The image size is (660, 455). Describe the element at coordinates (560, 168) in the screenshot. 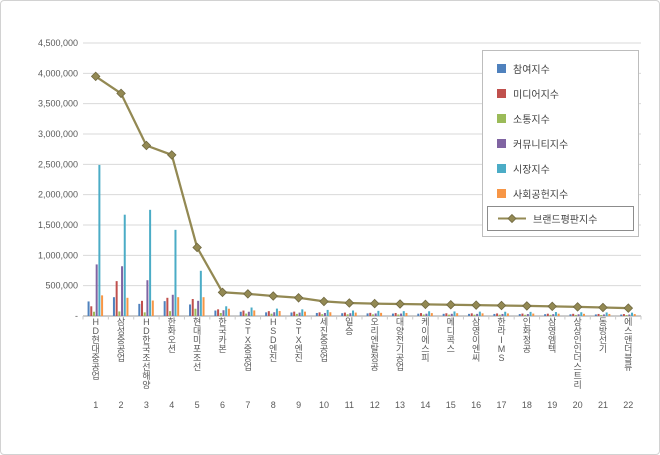

I see `legend-item: 시장지수` at that location.